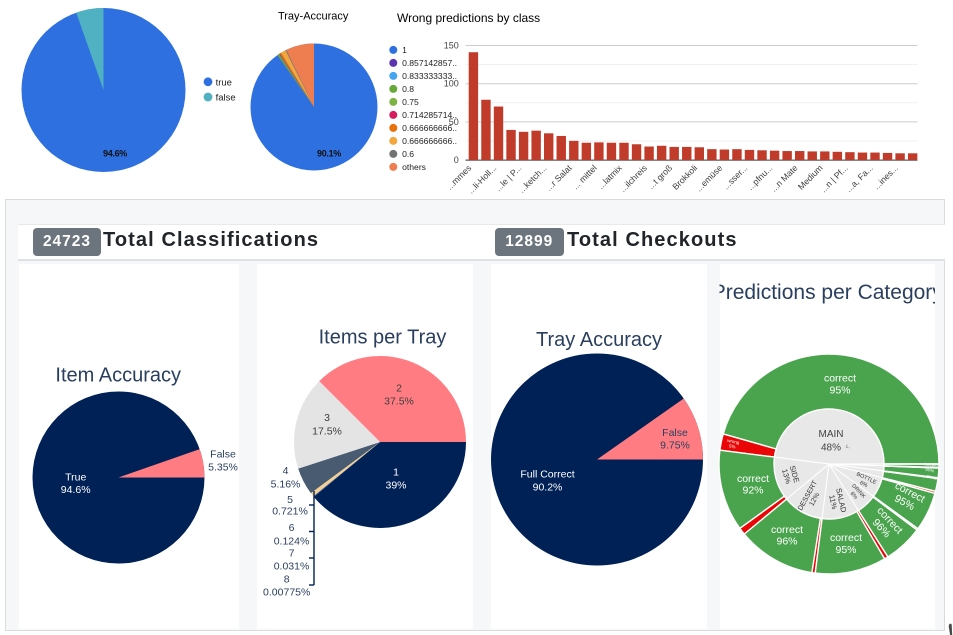  Describe the element at coordinates (313, 16) in the screenshot. I see `svg-text: Tray-Accuracy` at that location.